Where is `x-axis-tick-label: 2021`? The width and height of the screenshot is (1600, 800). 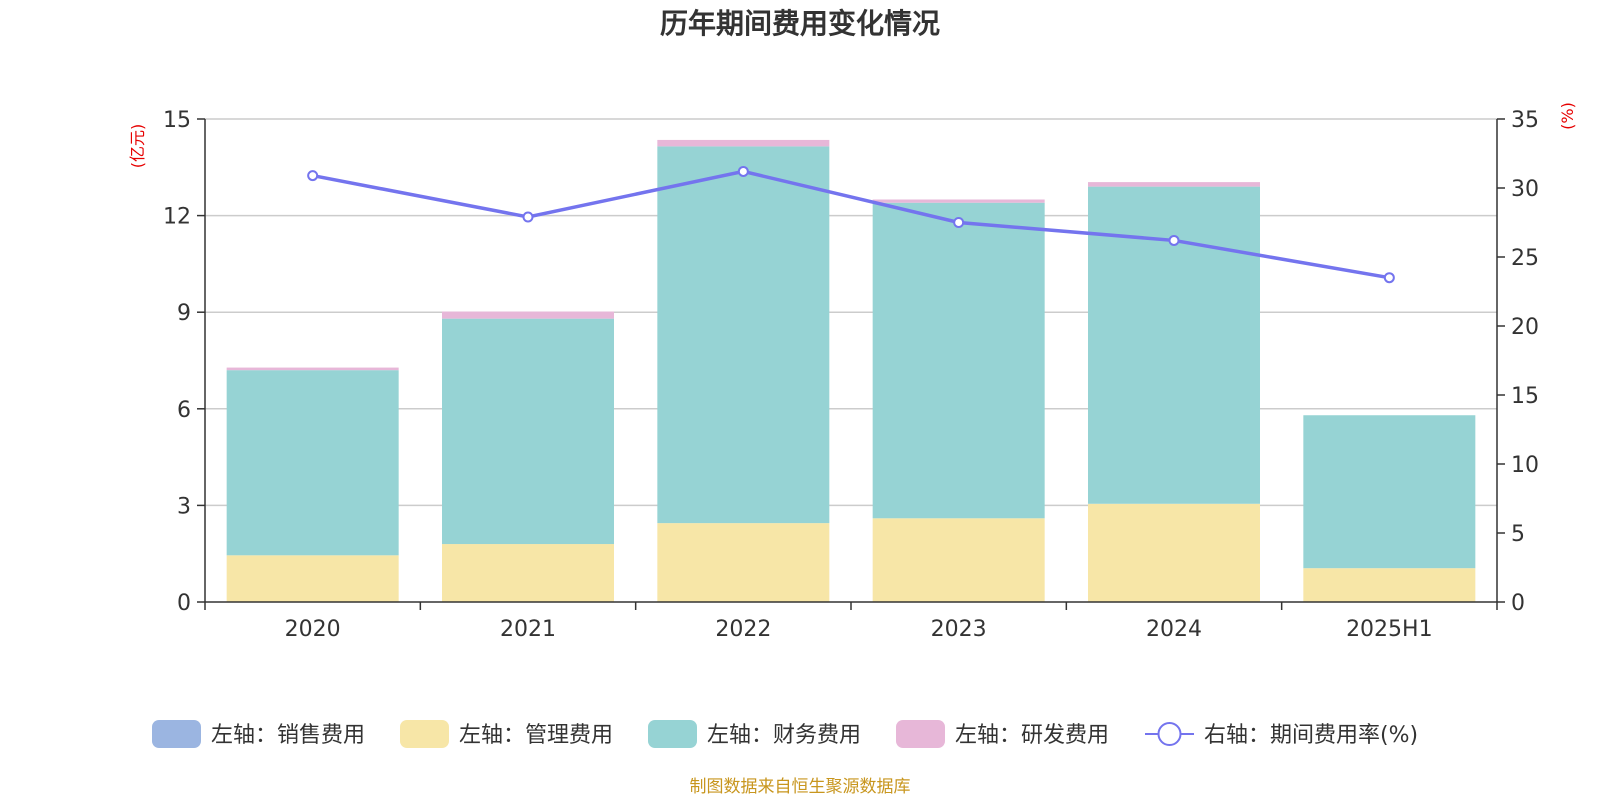
x-axis-tick-label: 2021 is located at coordinates (528, 629).